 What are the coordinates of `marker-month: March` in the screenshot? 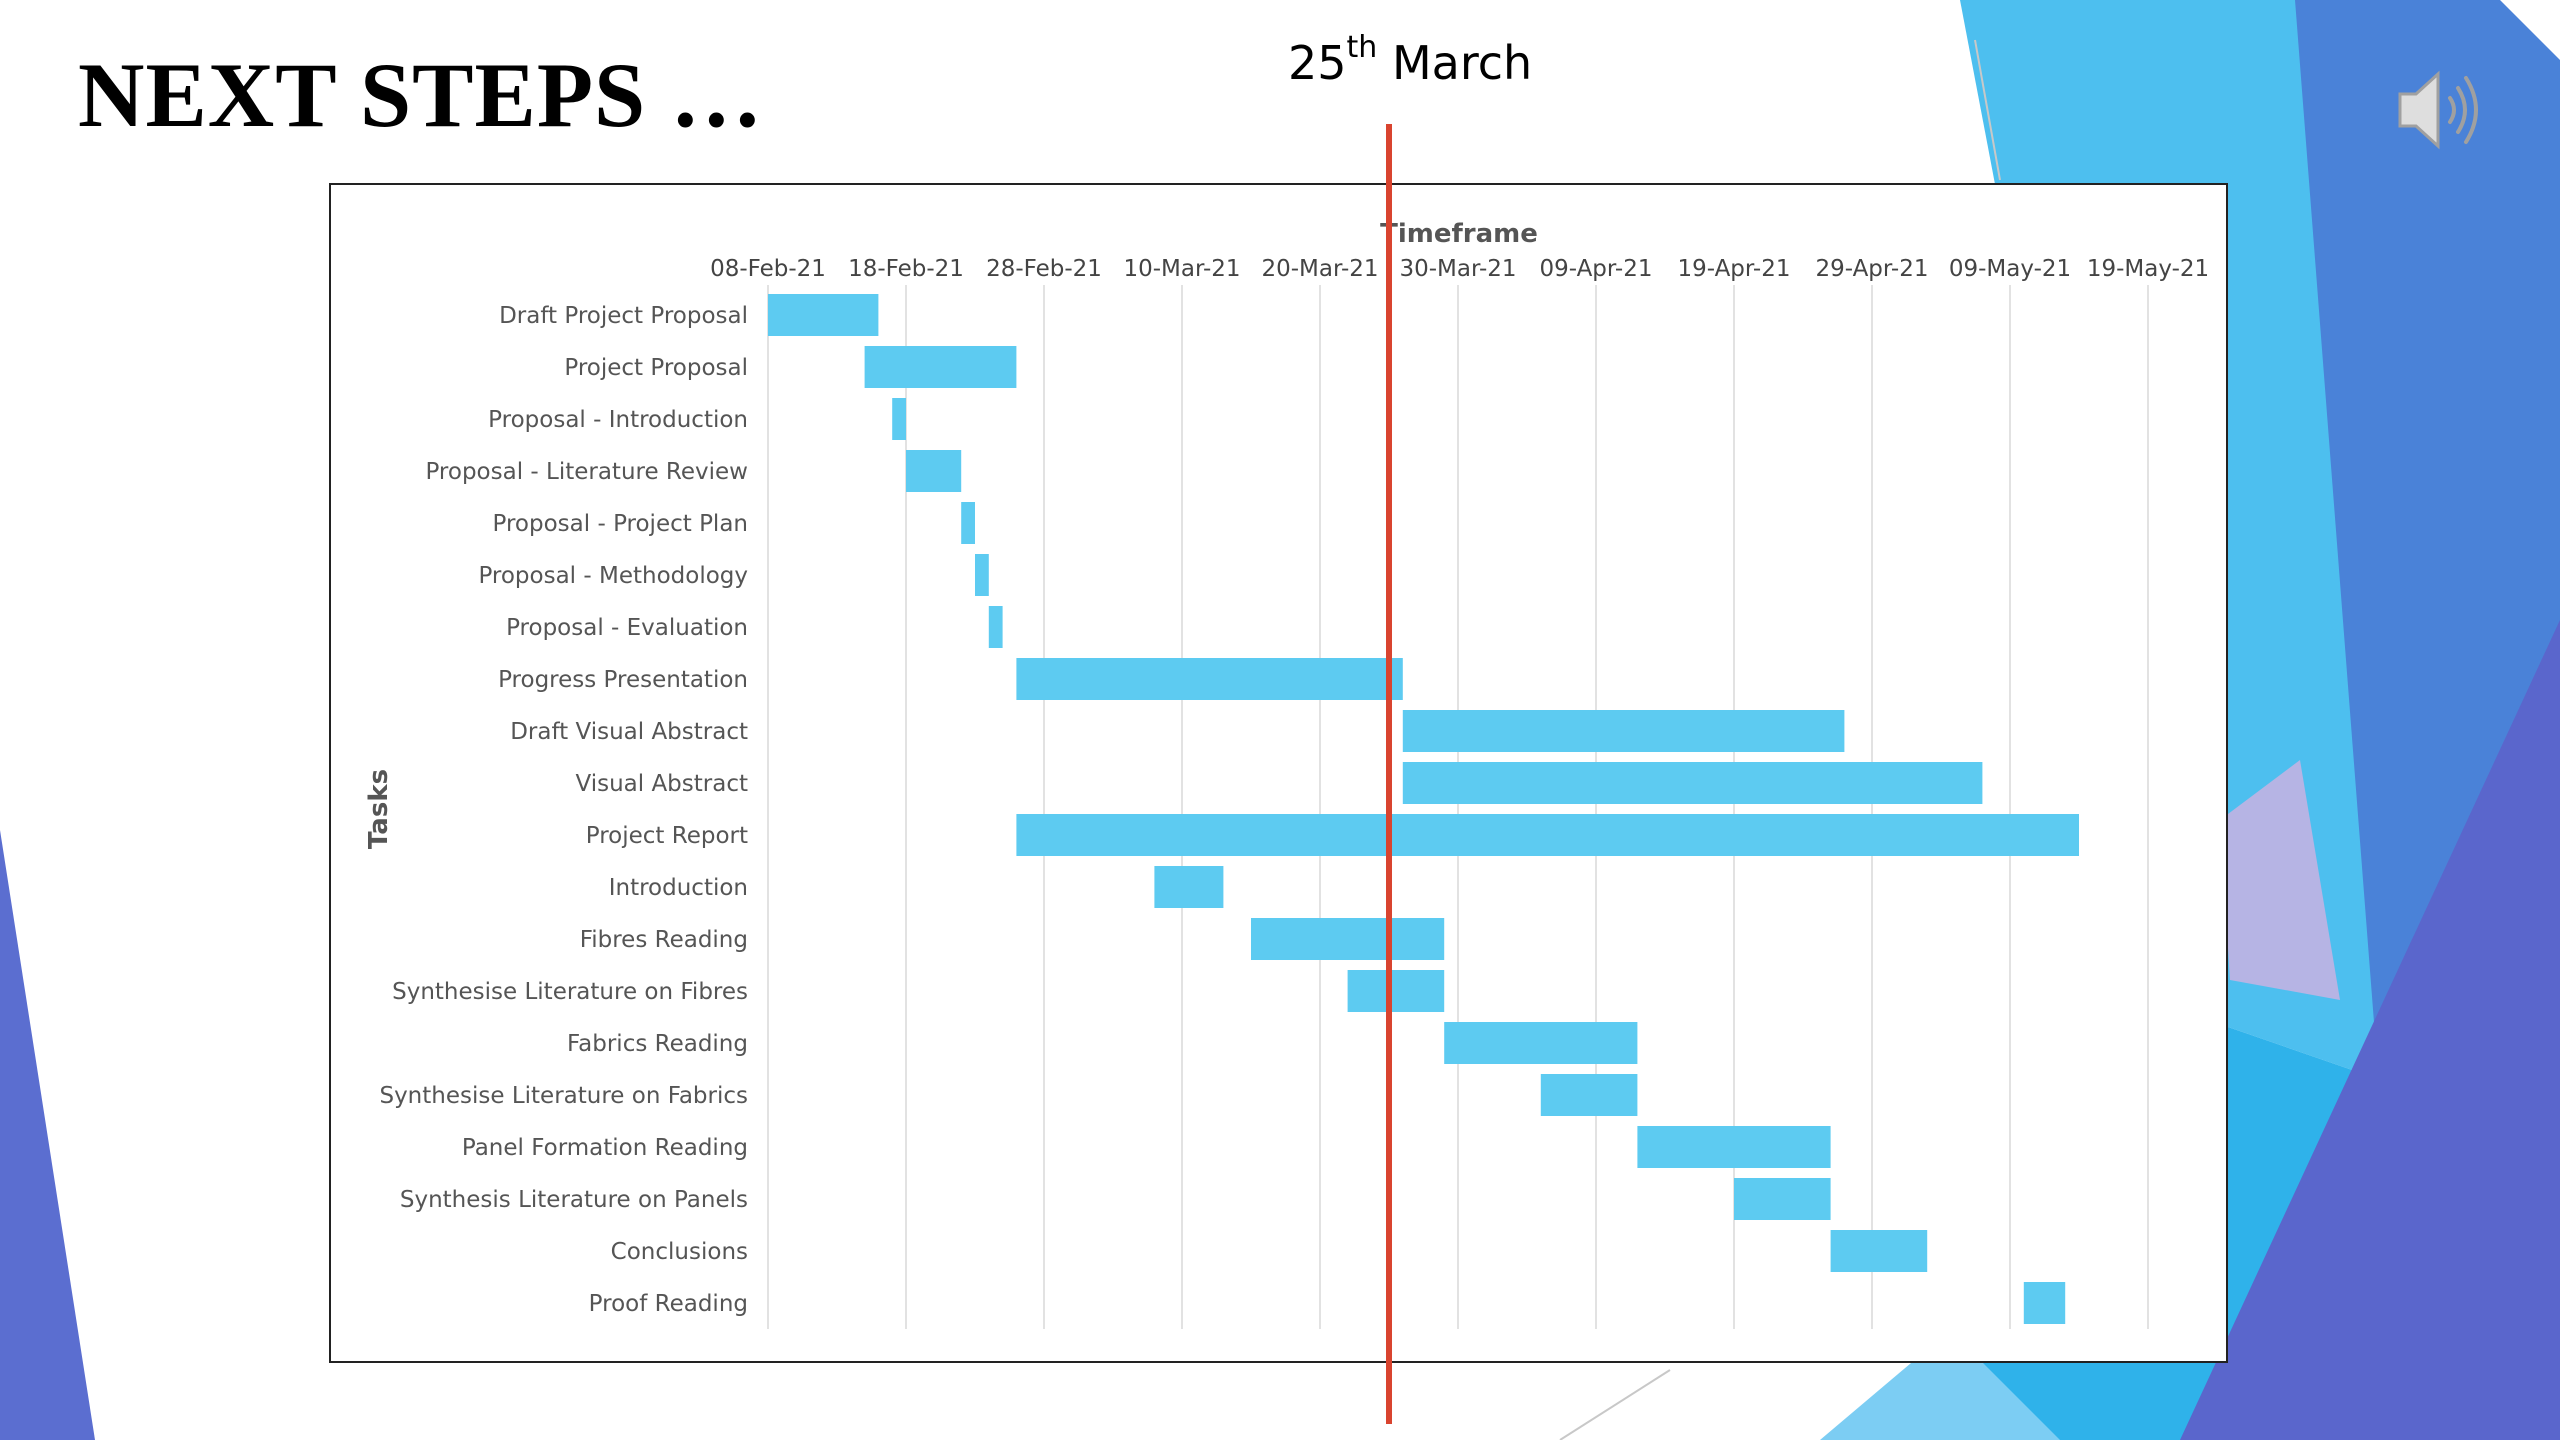 It's located at (1462, 63).